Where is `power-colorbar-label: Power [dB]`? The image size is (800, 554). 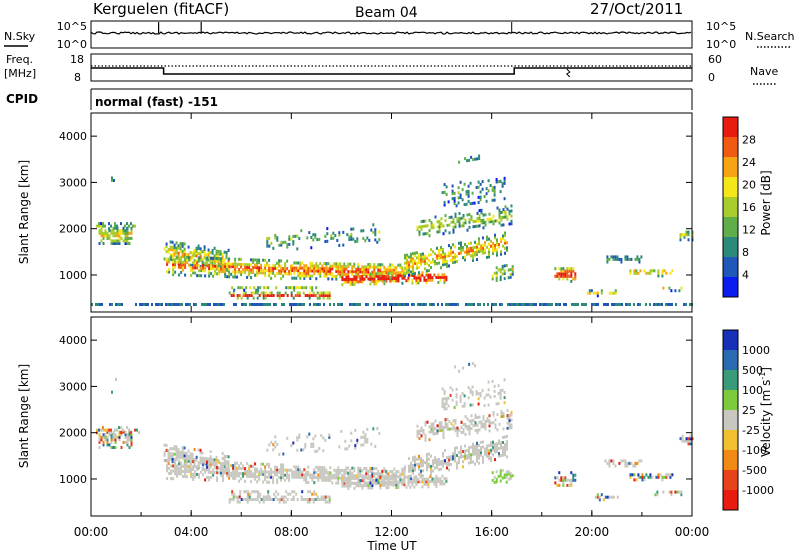 power-colorbar-label: Power [dB] is located at coordinates (766, 202).